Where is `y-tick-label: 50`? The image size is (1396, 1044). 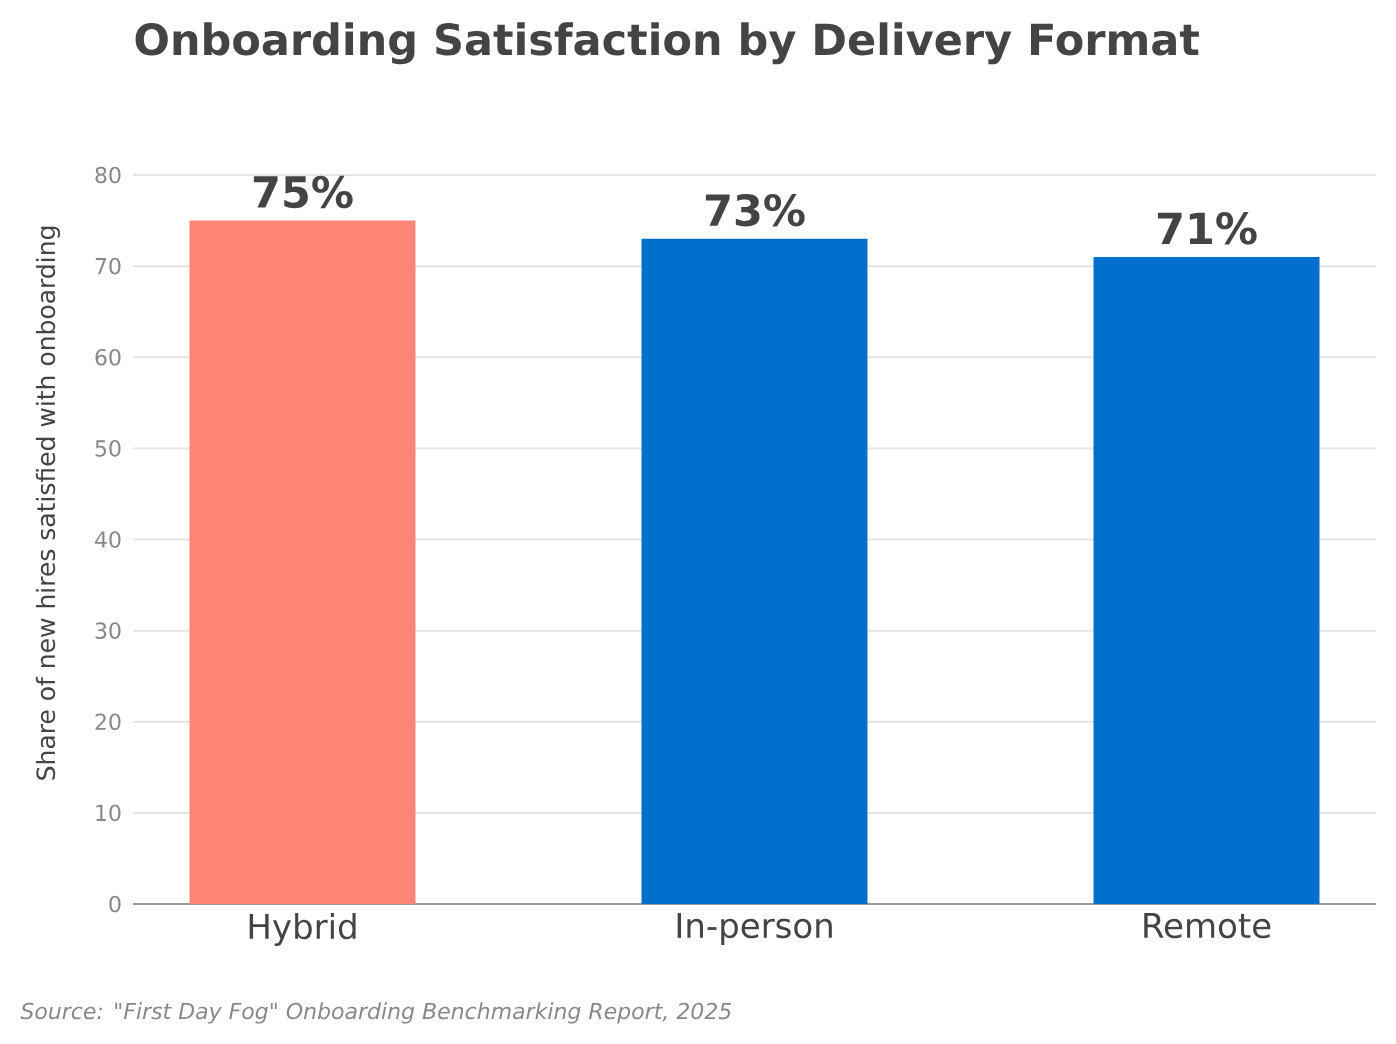 y-tick-label: 50 is located at coordinates (108, 448).